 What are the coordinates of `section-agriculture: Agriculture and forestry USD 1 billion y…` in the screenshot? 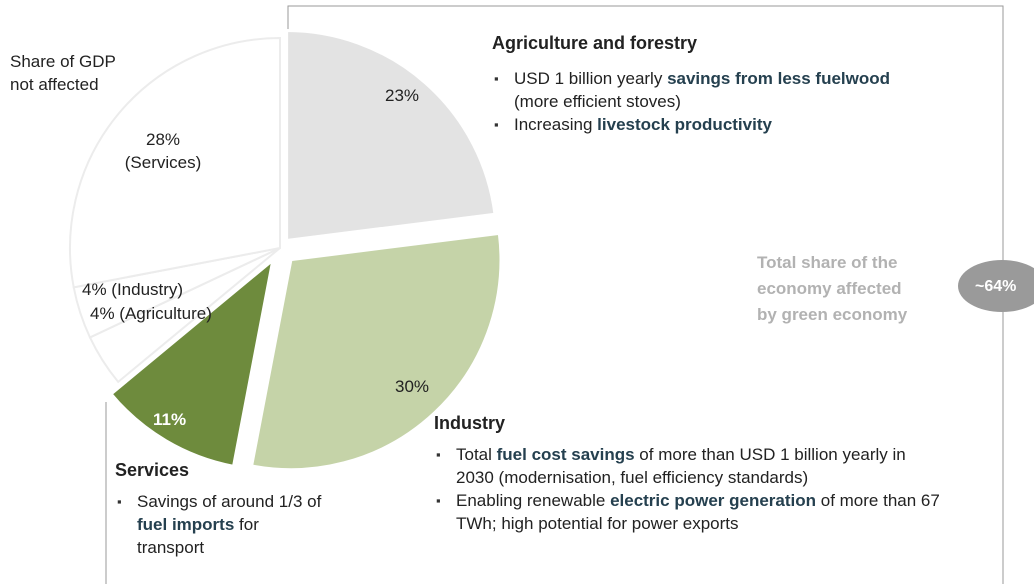 It's located at (702, 84).